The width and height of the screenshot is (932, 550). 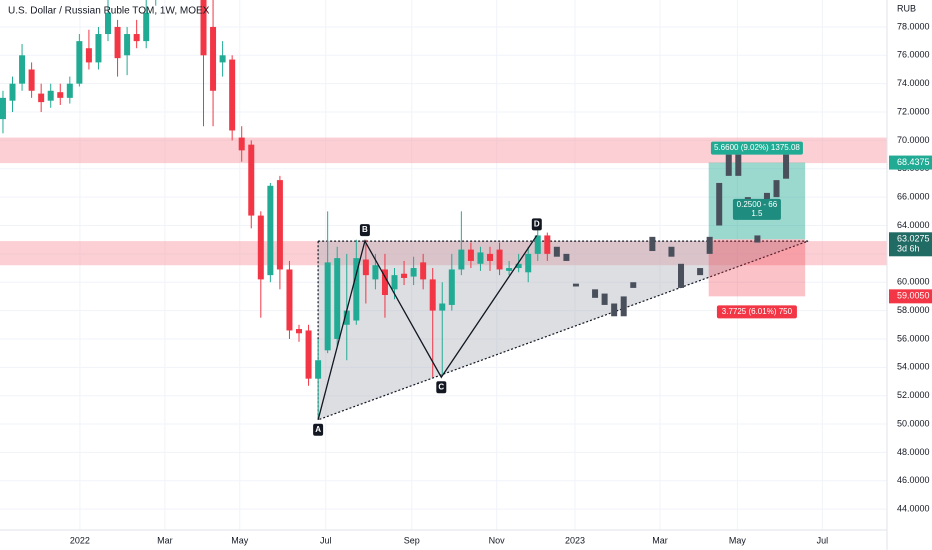 I want to click on mid-label-box, so click(x=756, y=209).